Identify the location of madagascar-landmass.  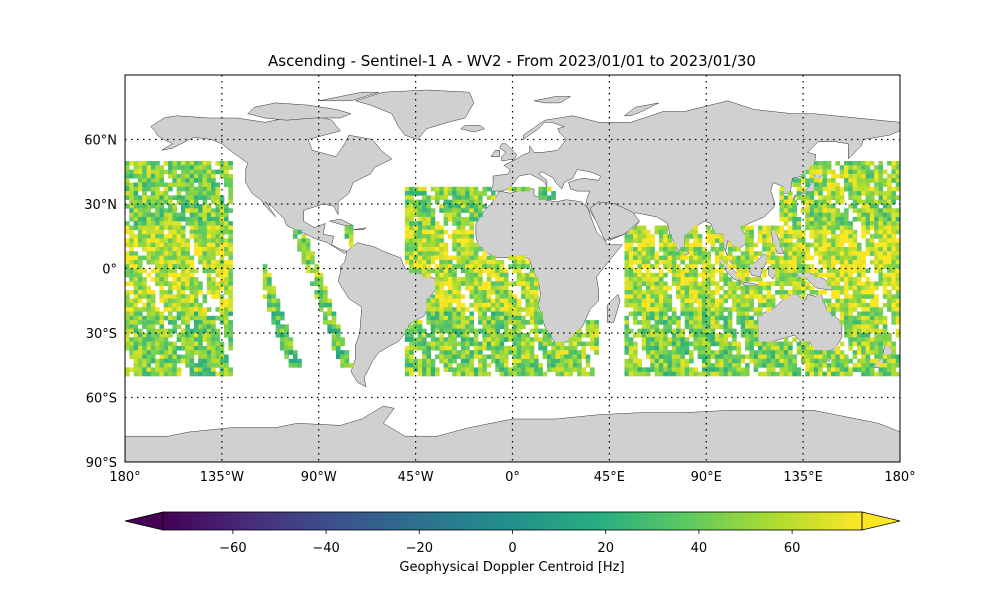
(613, 308).